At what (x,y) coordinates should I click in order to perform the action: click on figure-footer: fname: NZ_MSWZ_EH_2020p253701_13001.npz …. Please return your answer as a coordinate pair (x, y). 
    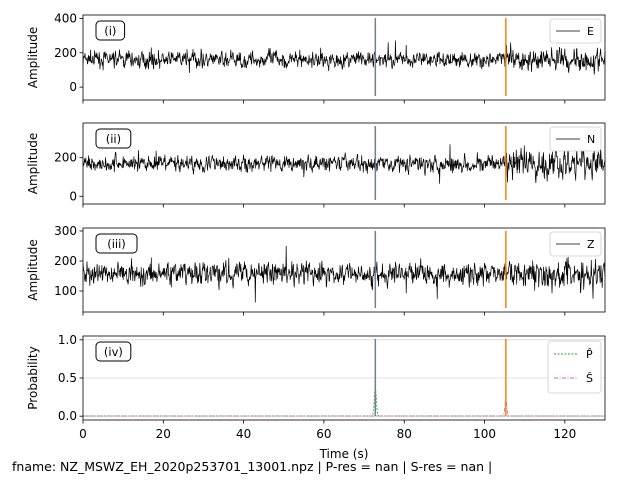
    Looking at the image, I should click on (252, 466).